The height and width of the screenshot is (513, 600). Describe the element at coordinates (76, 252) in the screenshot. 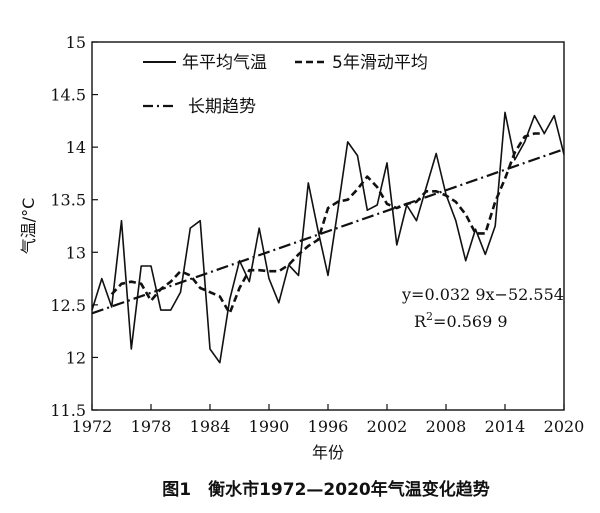

I see `y-tick-label: 13` at that location.